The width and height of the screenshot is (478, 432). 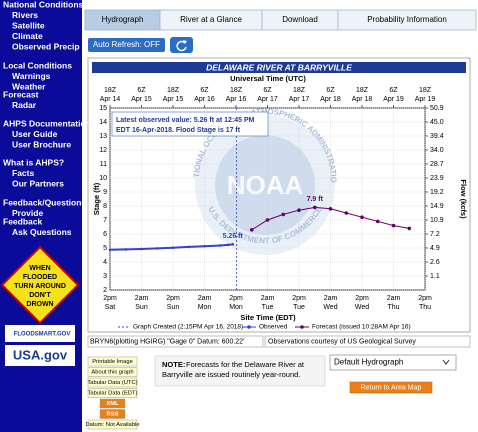 What do you see at coordinates (103, 108) in the screenshot?
I see `y-tick-label: 15` at bounding box center [103, 108].